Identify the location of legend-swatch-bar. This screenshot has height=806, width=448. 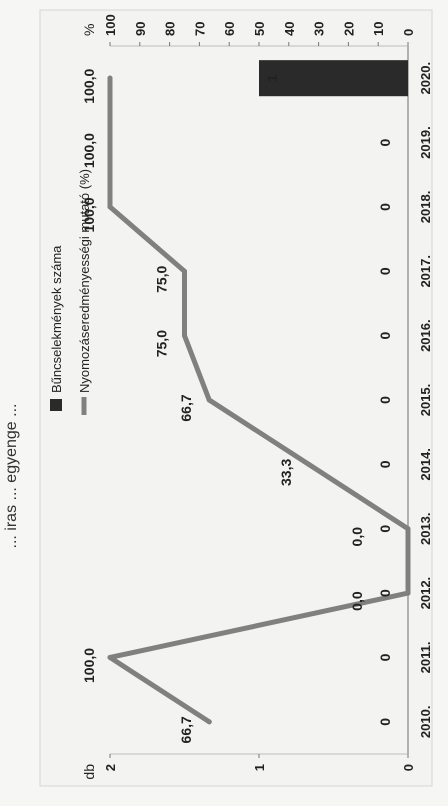
(56, 405).